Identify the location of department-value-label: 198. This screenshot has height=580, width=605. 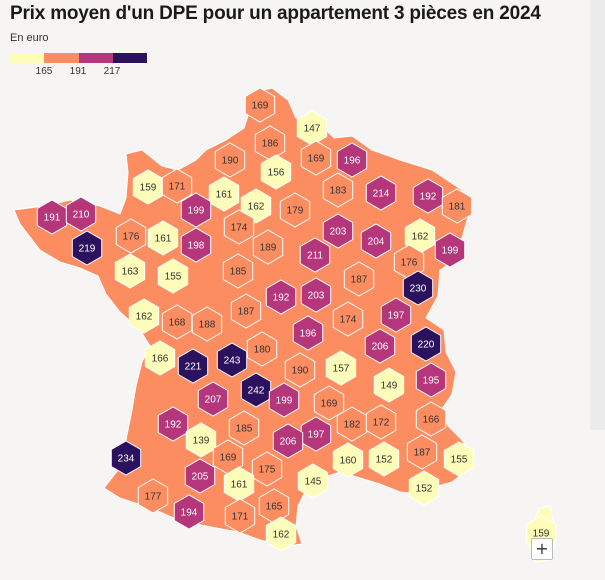
(196, 246).